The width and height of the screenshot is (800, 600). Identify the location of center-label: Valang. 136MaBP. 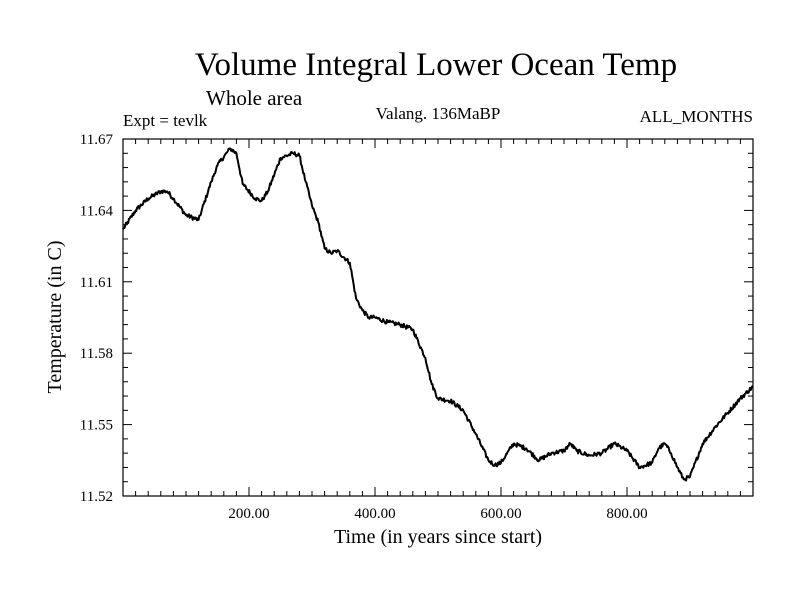
(438, 113).